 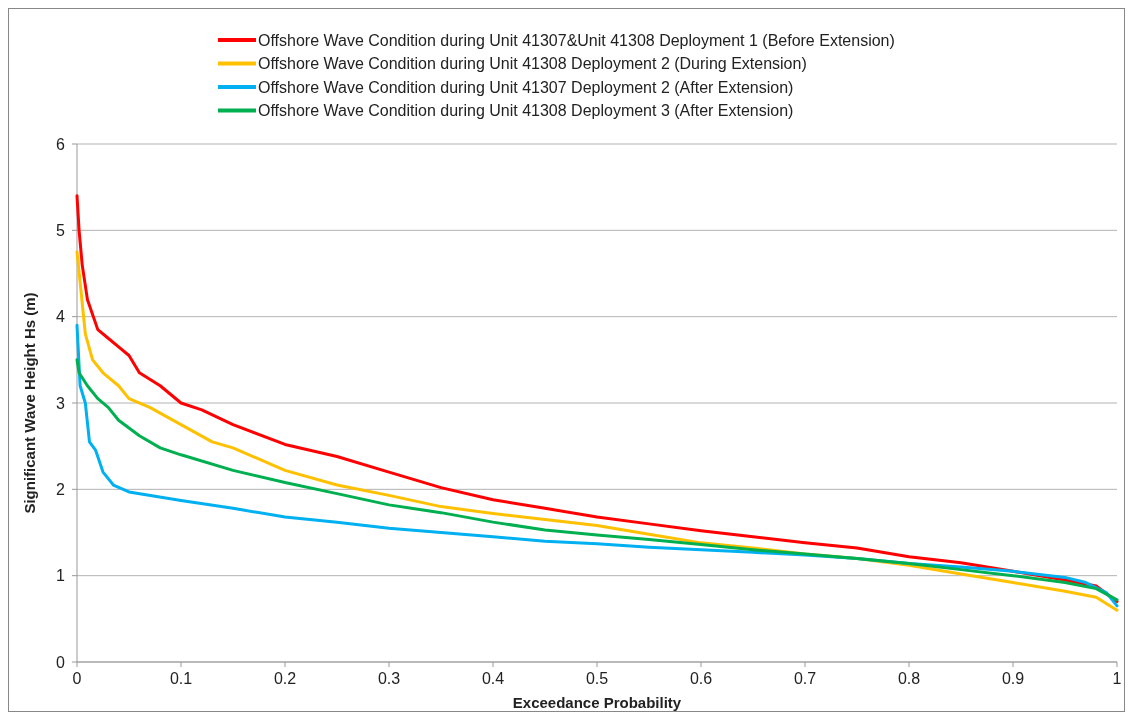 What do you see at coordinates (597, 702) in the screenshot?
I see `x-axis-title: Exceedance Probability` at bounding box center [597, 702].